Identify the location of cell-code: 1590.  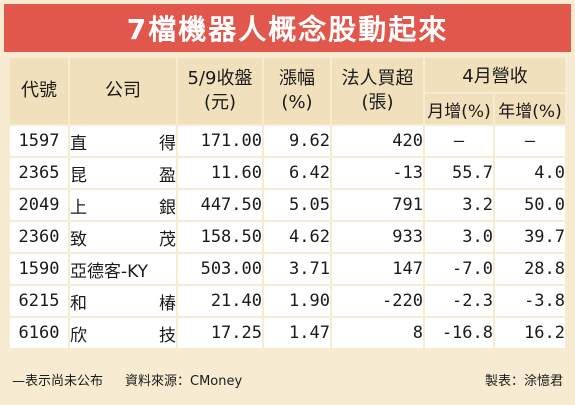
(40, 270).